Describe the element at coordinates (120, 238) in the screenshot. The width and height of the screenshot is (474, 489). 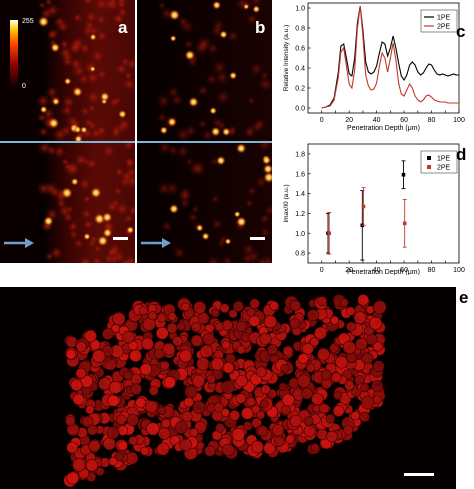
I see `scale-bar-a` at that location.